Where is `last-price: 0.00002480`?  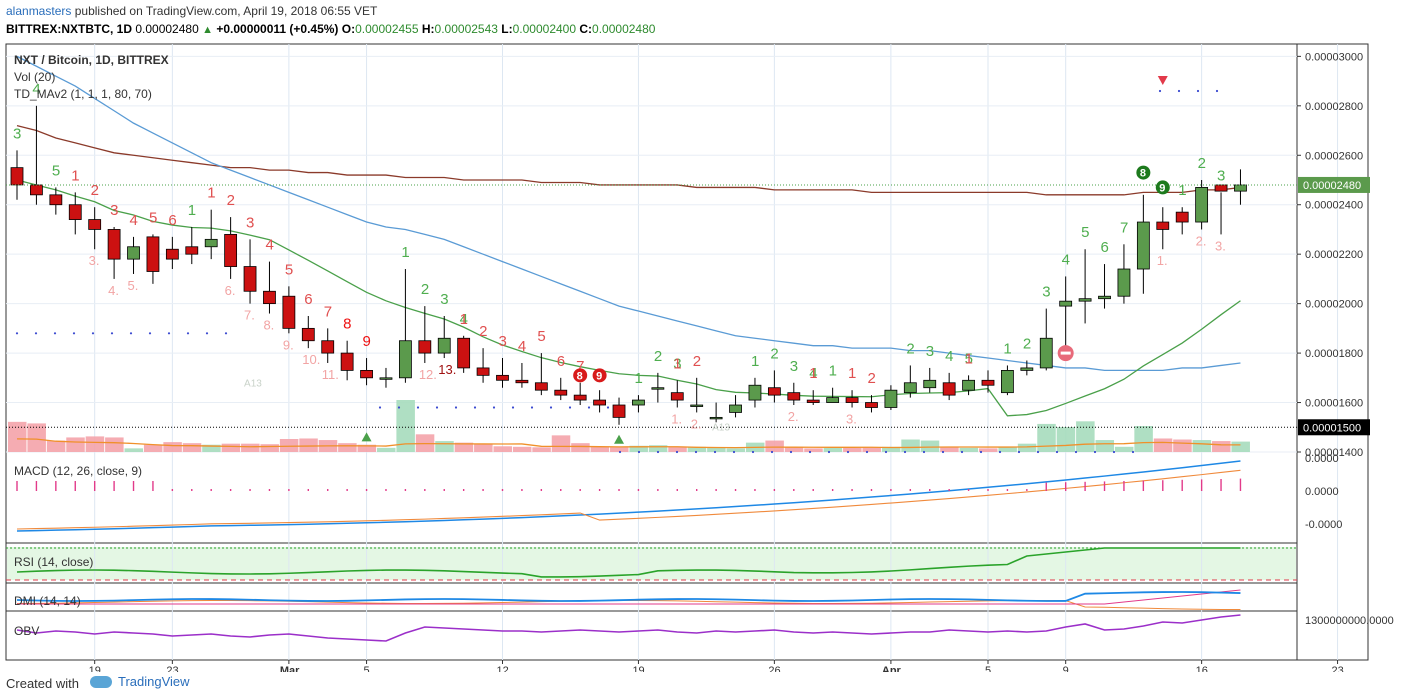
last-price: 0.00002480 is located at coordinates (167, 29).